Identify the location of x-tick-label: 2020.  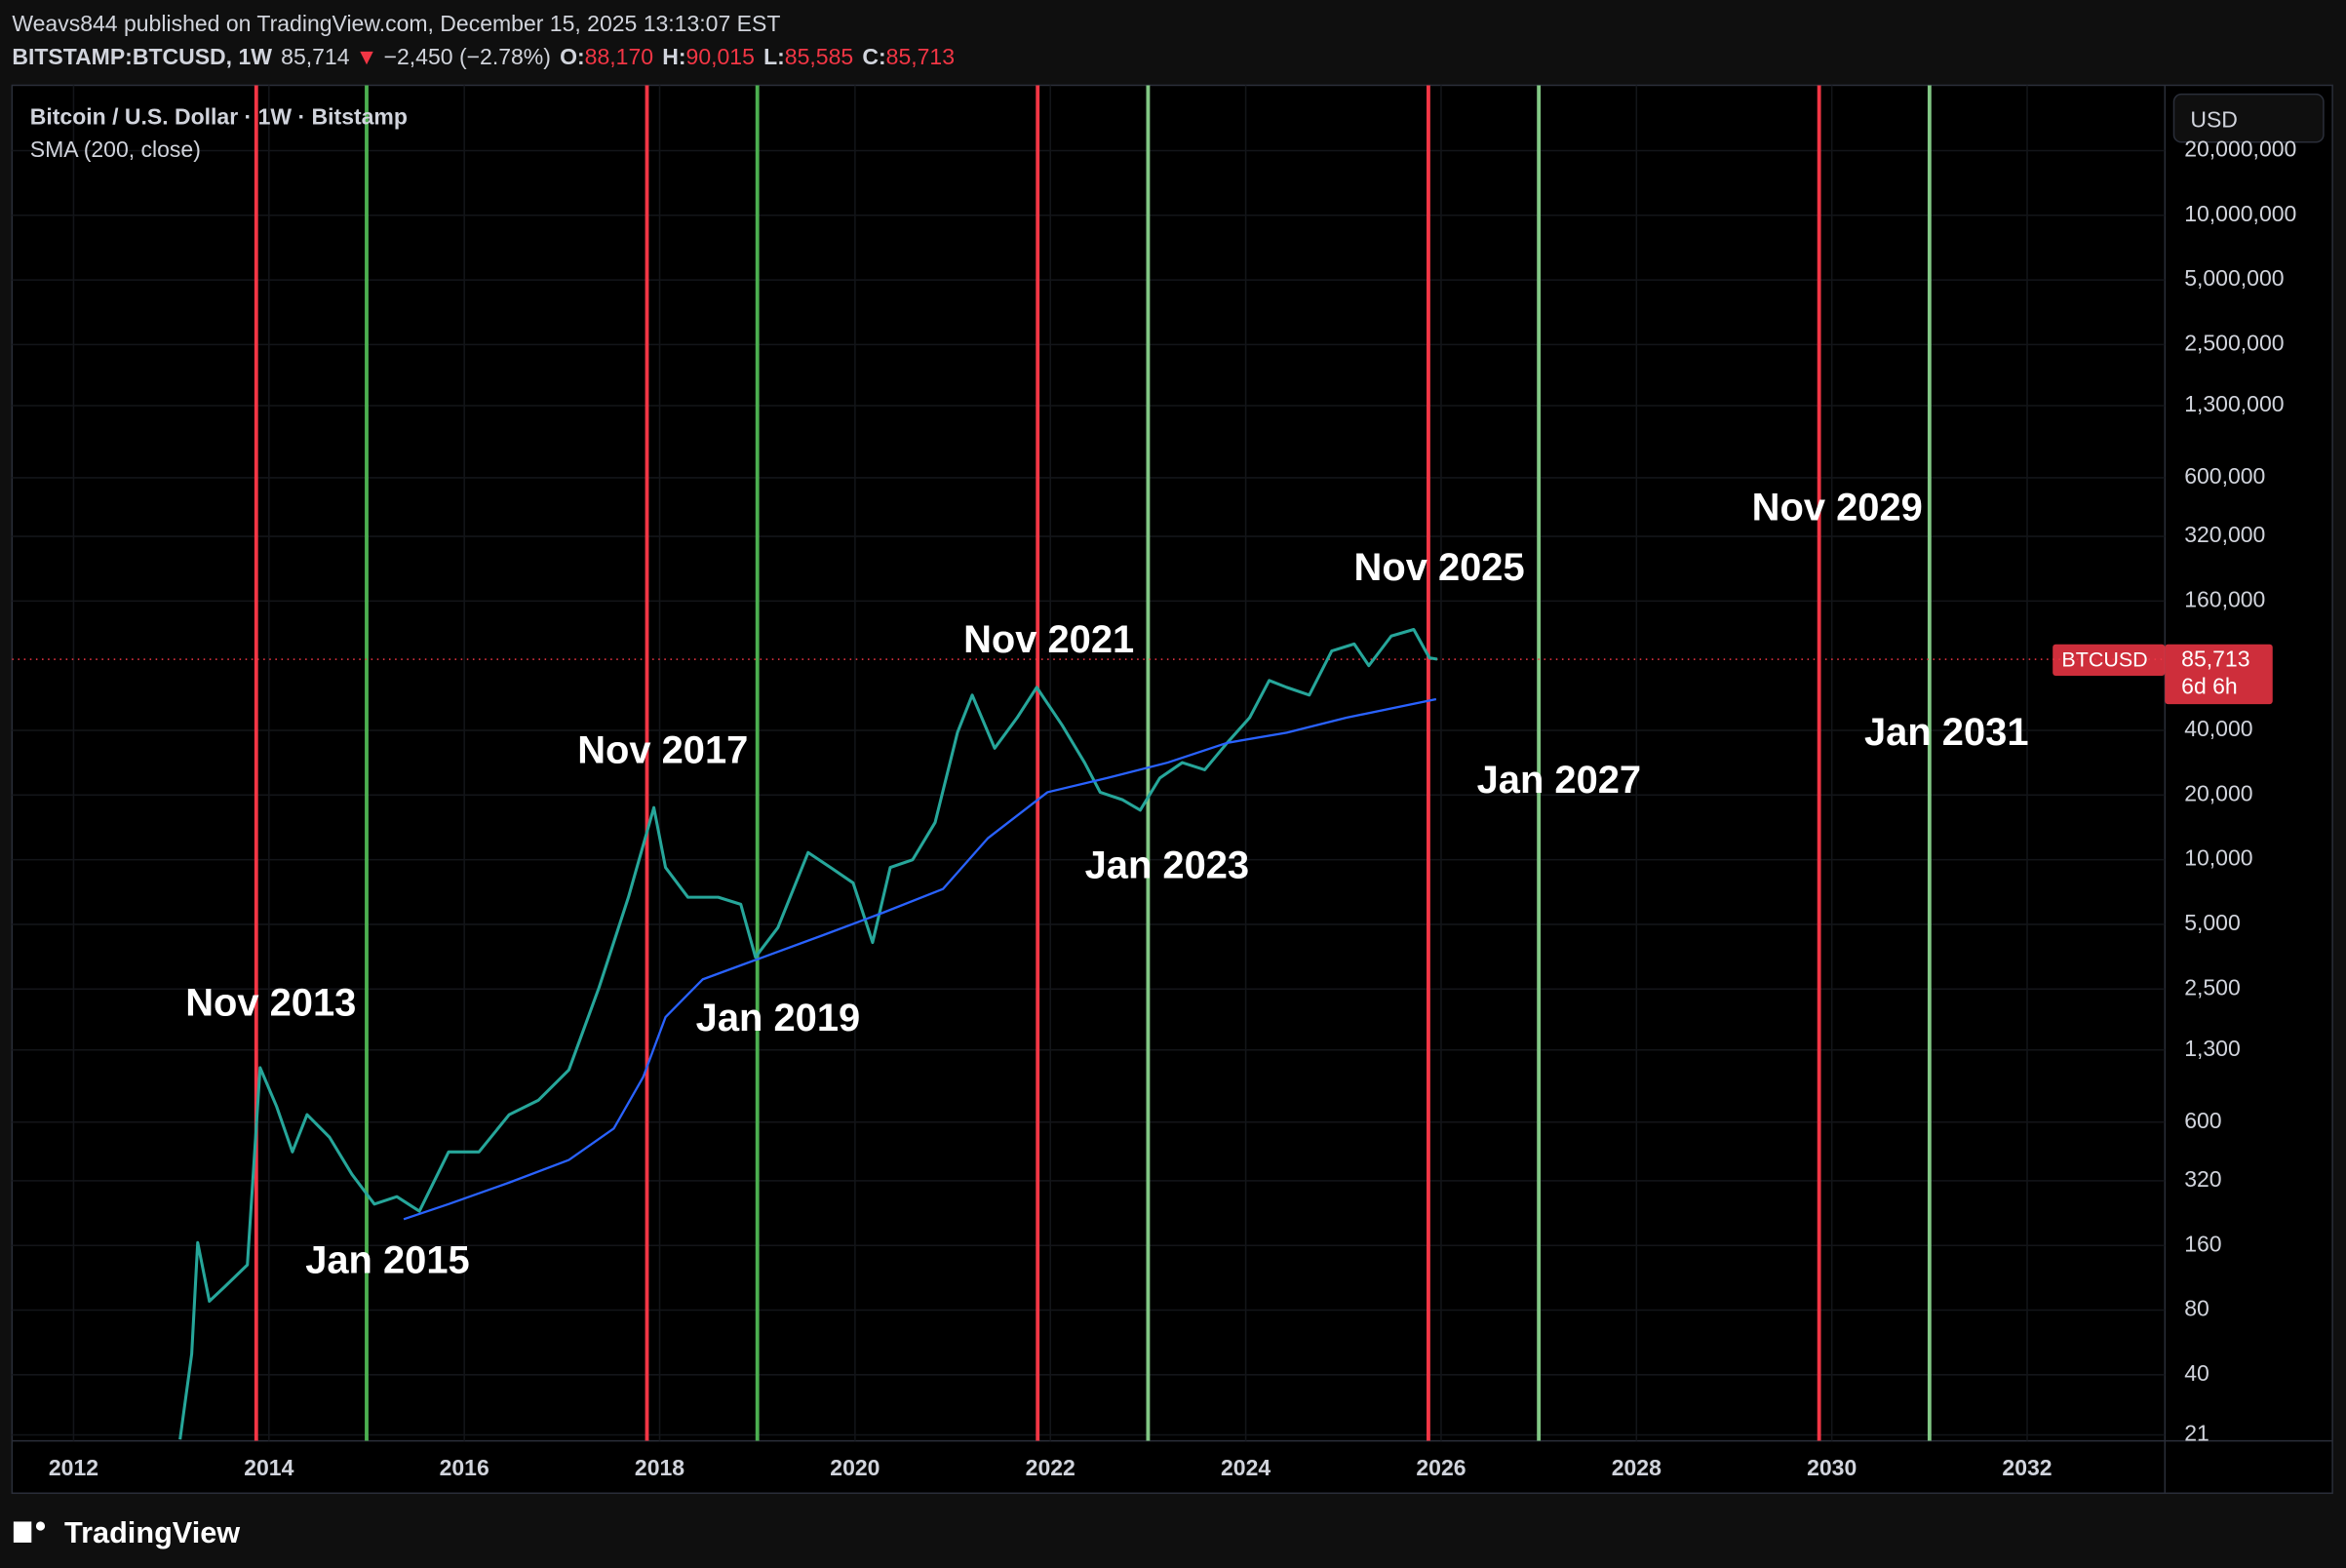
(855, 1467).